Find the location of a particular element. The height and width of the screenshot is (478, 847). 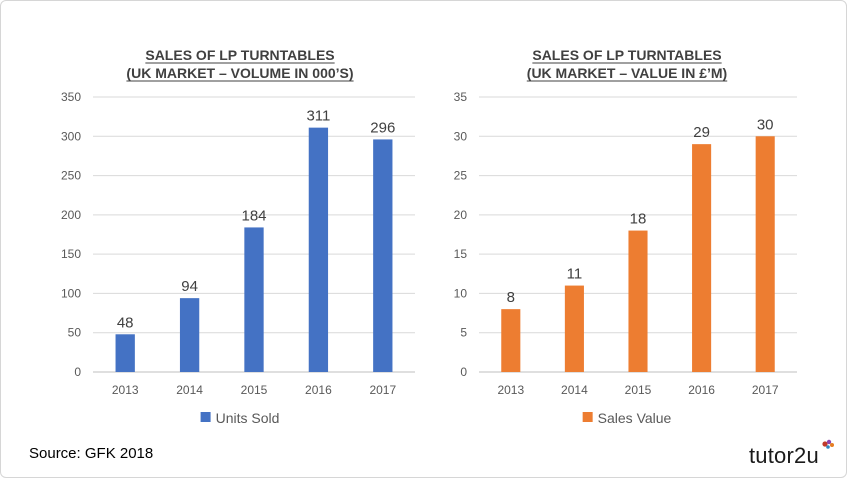

value-x-tick-label-2015: 2015 is located at coordinates (638, 390).